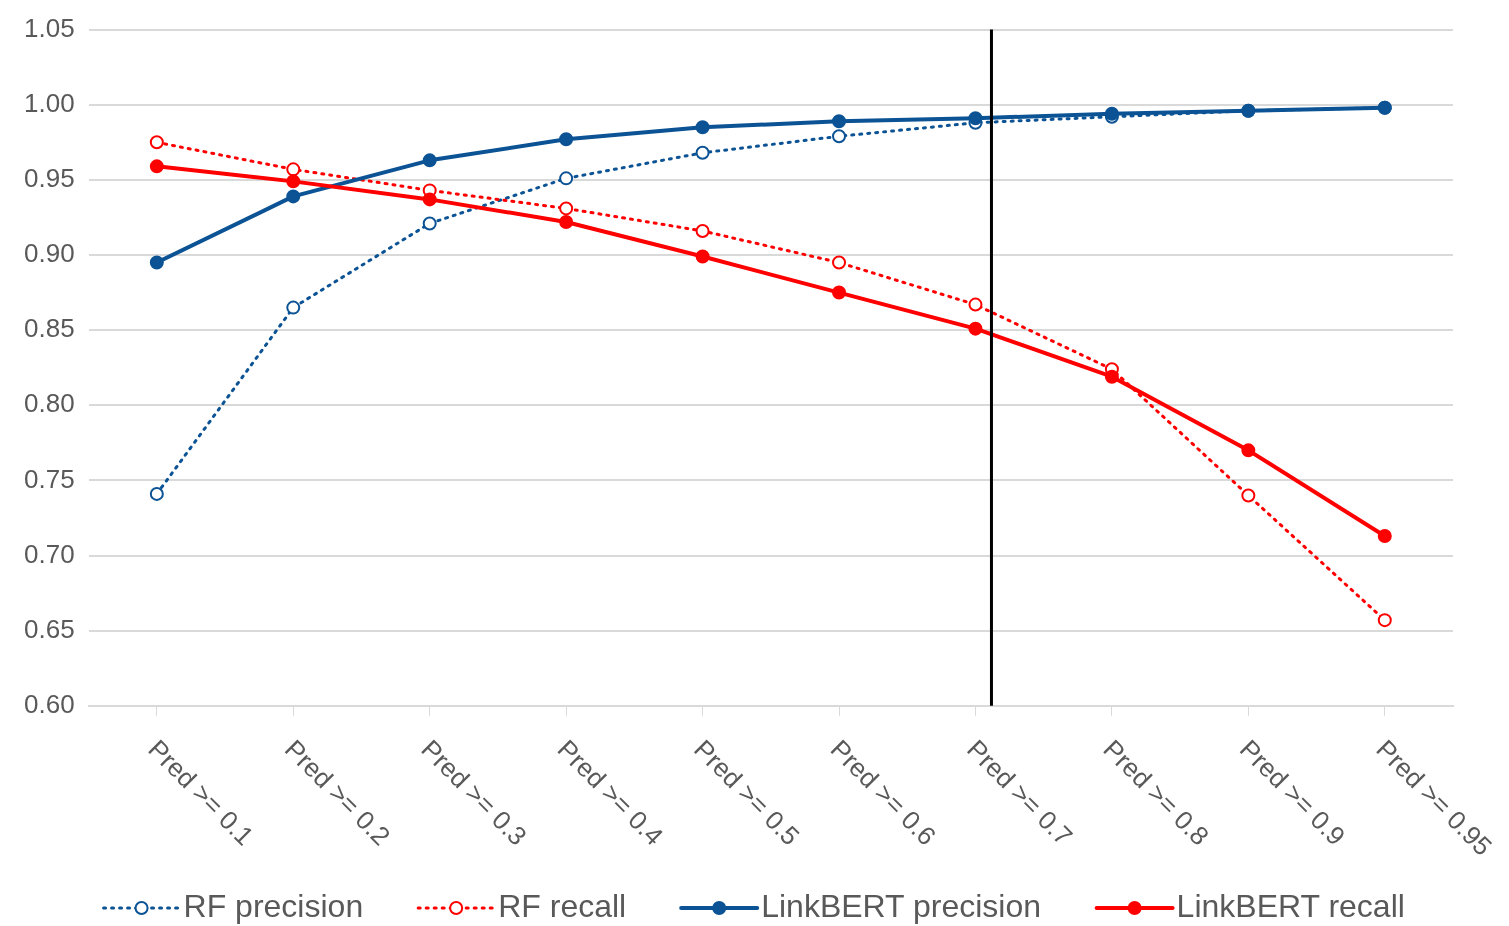 The height and width of the screenshot is (926, 1509). Describe the element at coordinates (49, 553) in the screenshot. I see `y-tick-label: 0.70` at that location.